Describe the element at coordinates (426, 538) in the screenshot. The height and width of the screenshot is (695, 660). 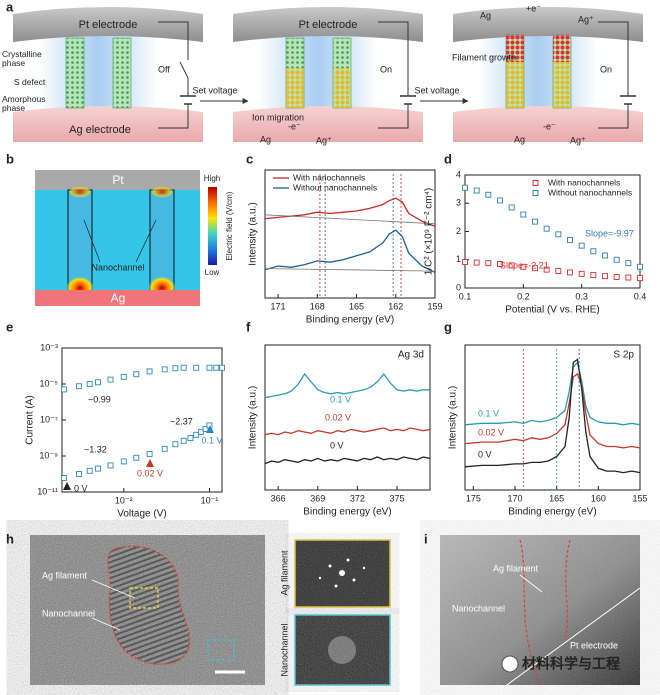
I see `panel-letter: i` at that location.